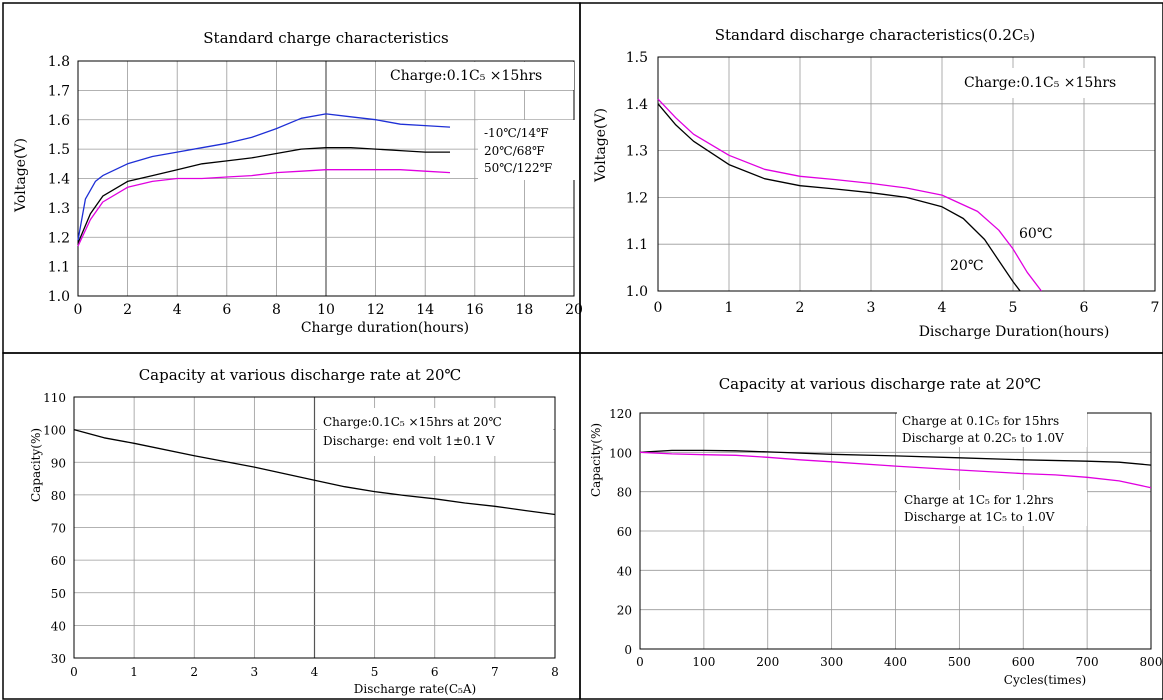 This screenshot has width=1163, height=700. What do you see at coordinates (628, 650) in the screenshot?
I see `chart-4-ytick-0: 0` at bounding box center [628, 650].